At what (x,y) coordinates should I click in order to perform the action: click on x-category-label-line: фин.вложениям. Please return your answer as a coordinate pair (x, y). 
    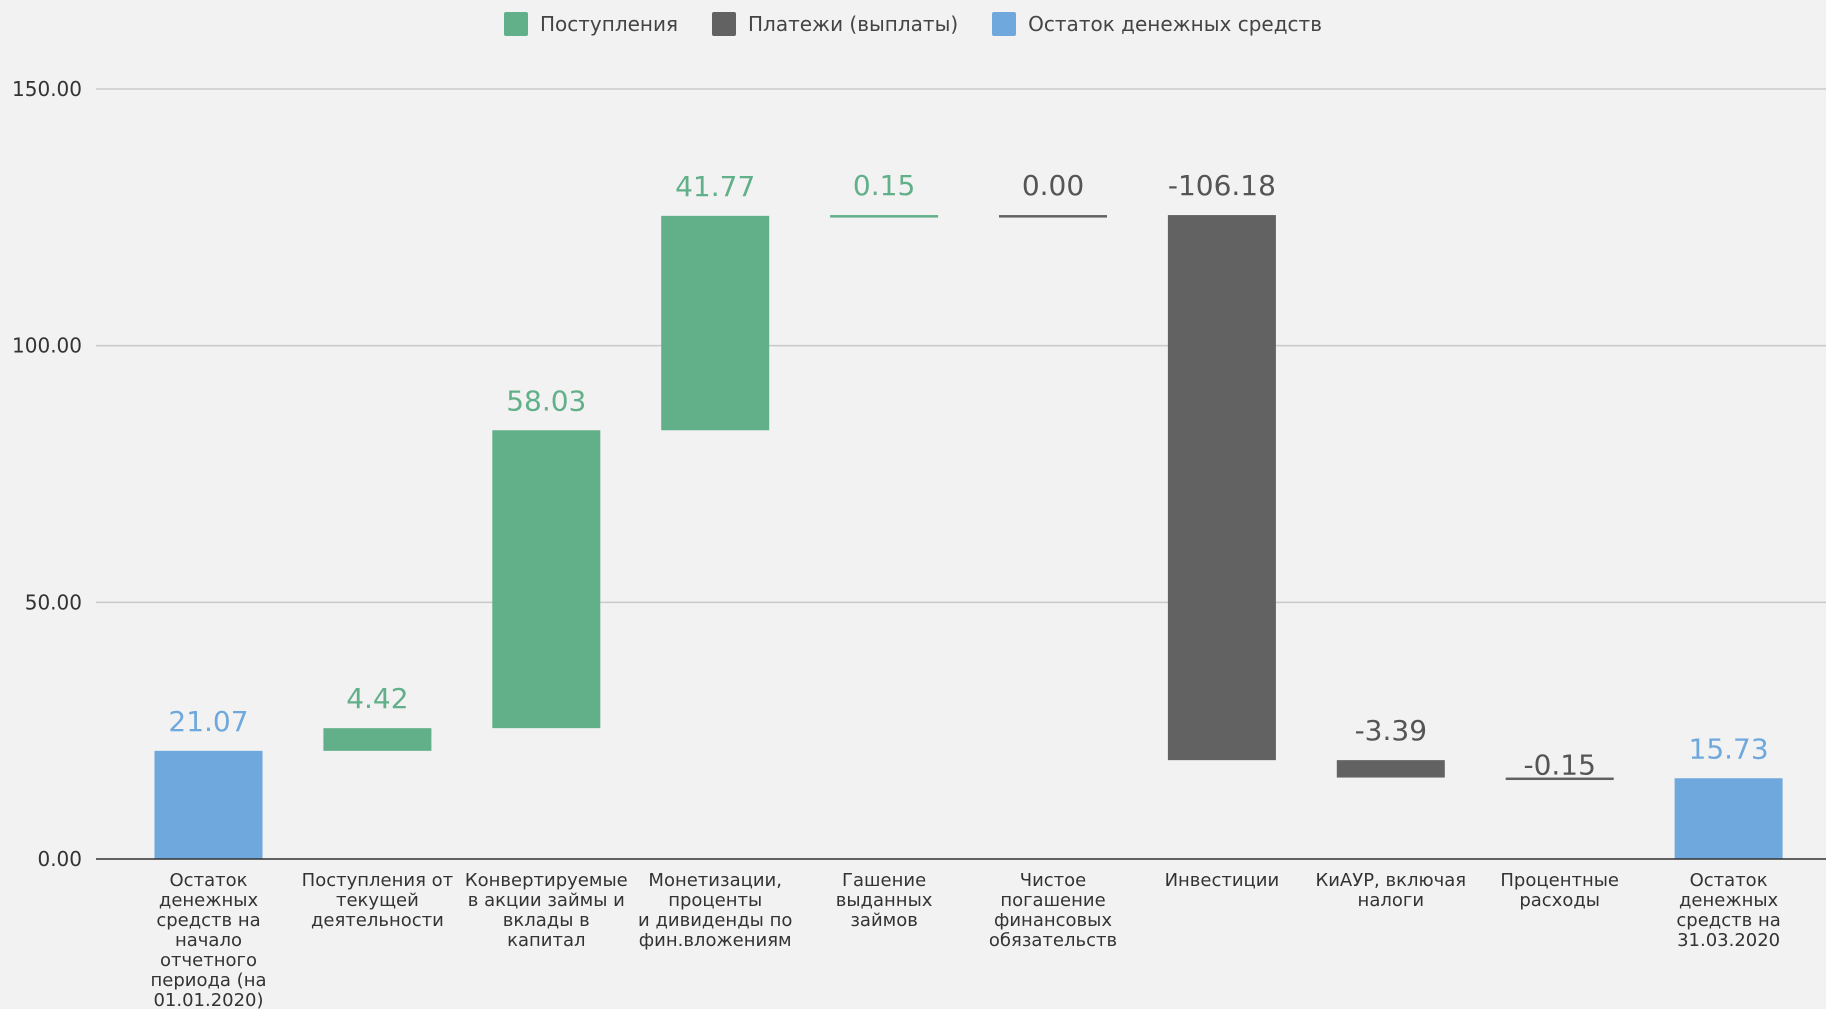
    Looking at the image, I should click on (715, 940).